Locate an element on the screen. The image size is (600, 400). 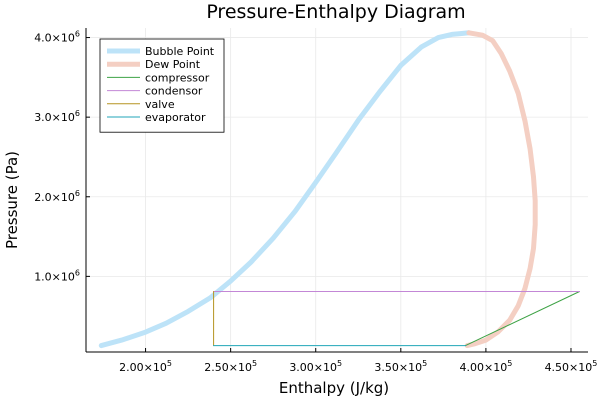
x-tick-label: 2.50×105 is located at coordinates (230, 366).